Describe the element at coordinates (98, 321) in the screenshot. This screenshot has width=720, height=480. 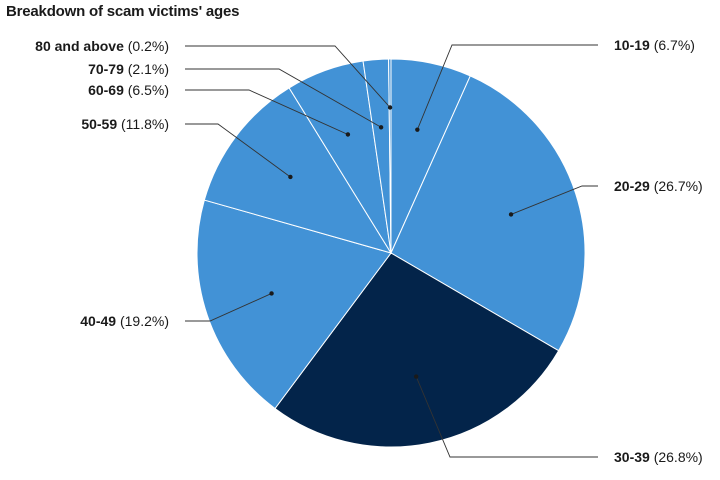
I see `slice-label-category: 40-49` at that location.